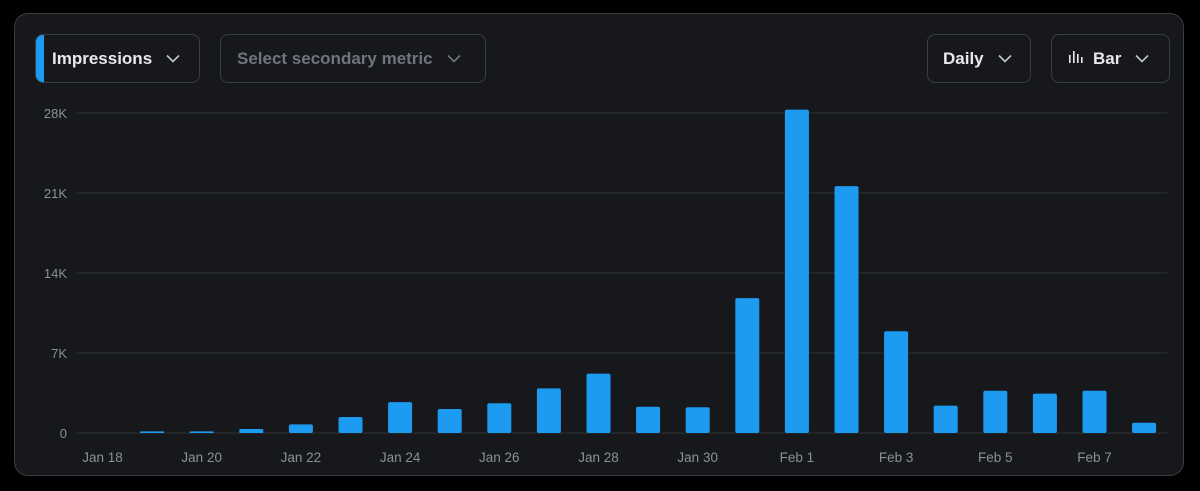 This screenshot has height=491, width=1200. I want to click on chart-type-dropdown: Bar, so click(1110, 58).